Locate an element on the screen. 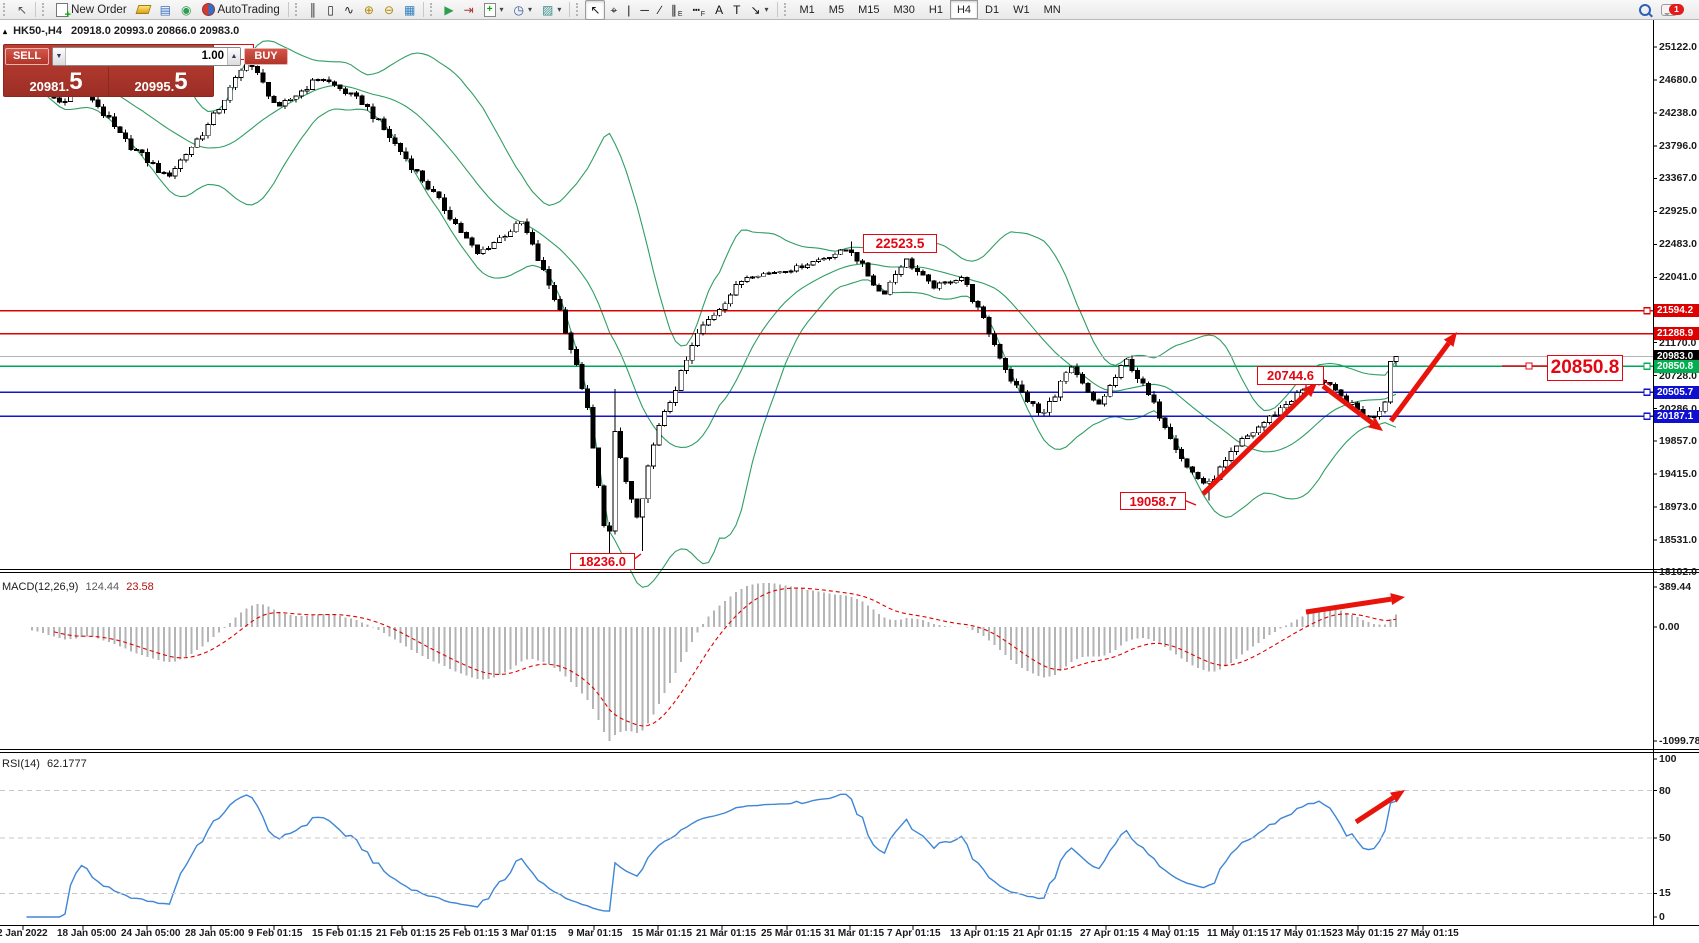  horizontal-line-glyph: ─ is located at coordinates (644, 9).